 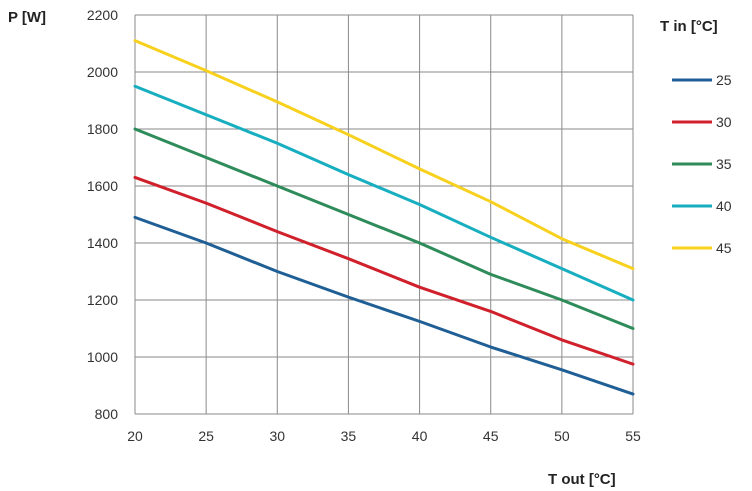 I want to click on x-tick-label: 55, so click(x=633, y=436).